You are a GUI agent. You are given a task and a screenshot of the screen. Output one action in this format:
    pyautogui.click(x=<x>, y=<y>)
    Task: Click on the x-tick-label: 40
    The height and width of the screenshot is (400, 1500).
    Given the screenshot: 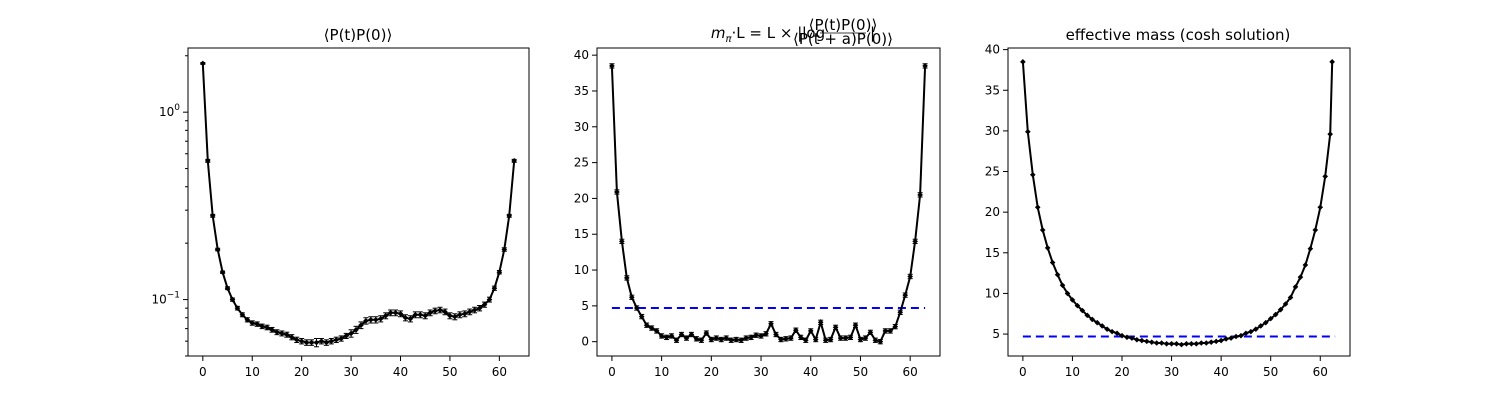 What is the action you would take?
    pyautogui.click(x=1220, y=372)
    